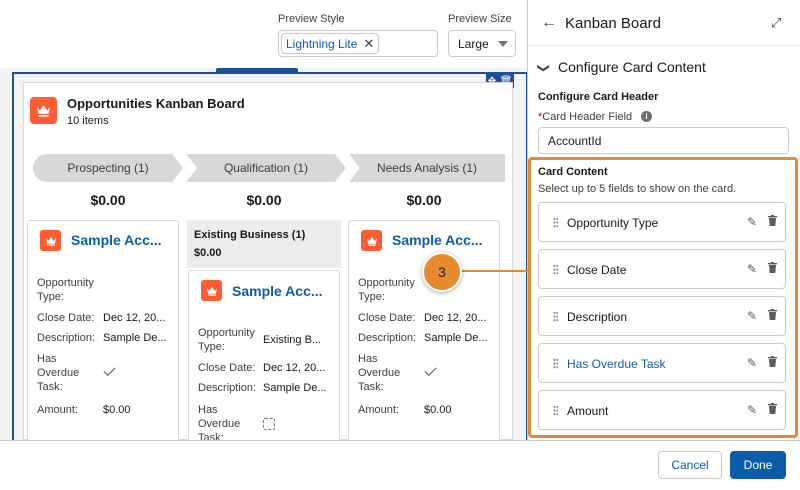 This screenshot has height=490, width=800. Describe the element at coordinates (496, 271) in the screenshot. I see `callout-line` at that location.